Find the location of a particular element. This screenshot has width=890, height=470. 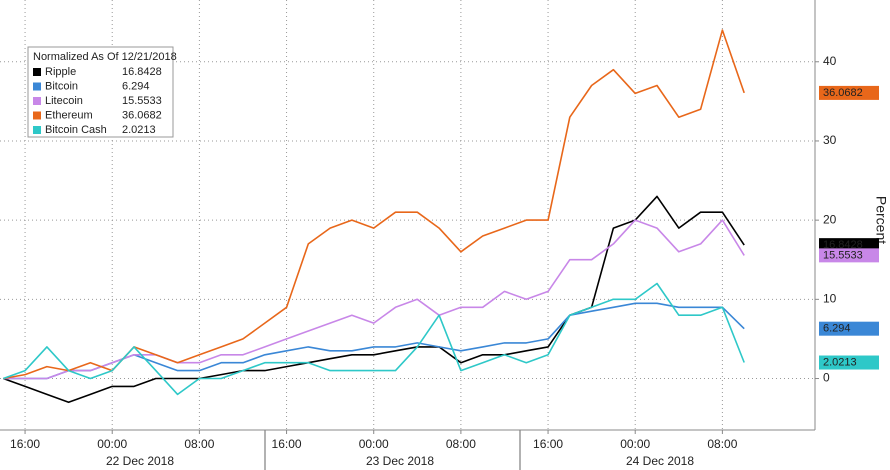

value-tag-label: 36.0682 is located at coordinates (843, 93).